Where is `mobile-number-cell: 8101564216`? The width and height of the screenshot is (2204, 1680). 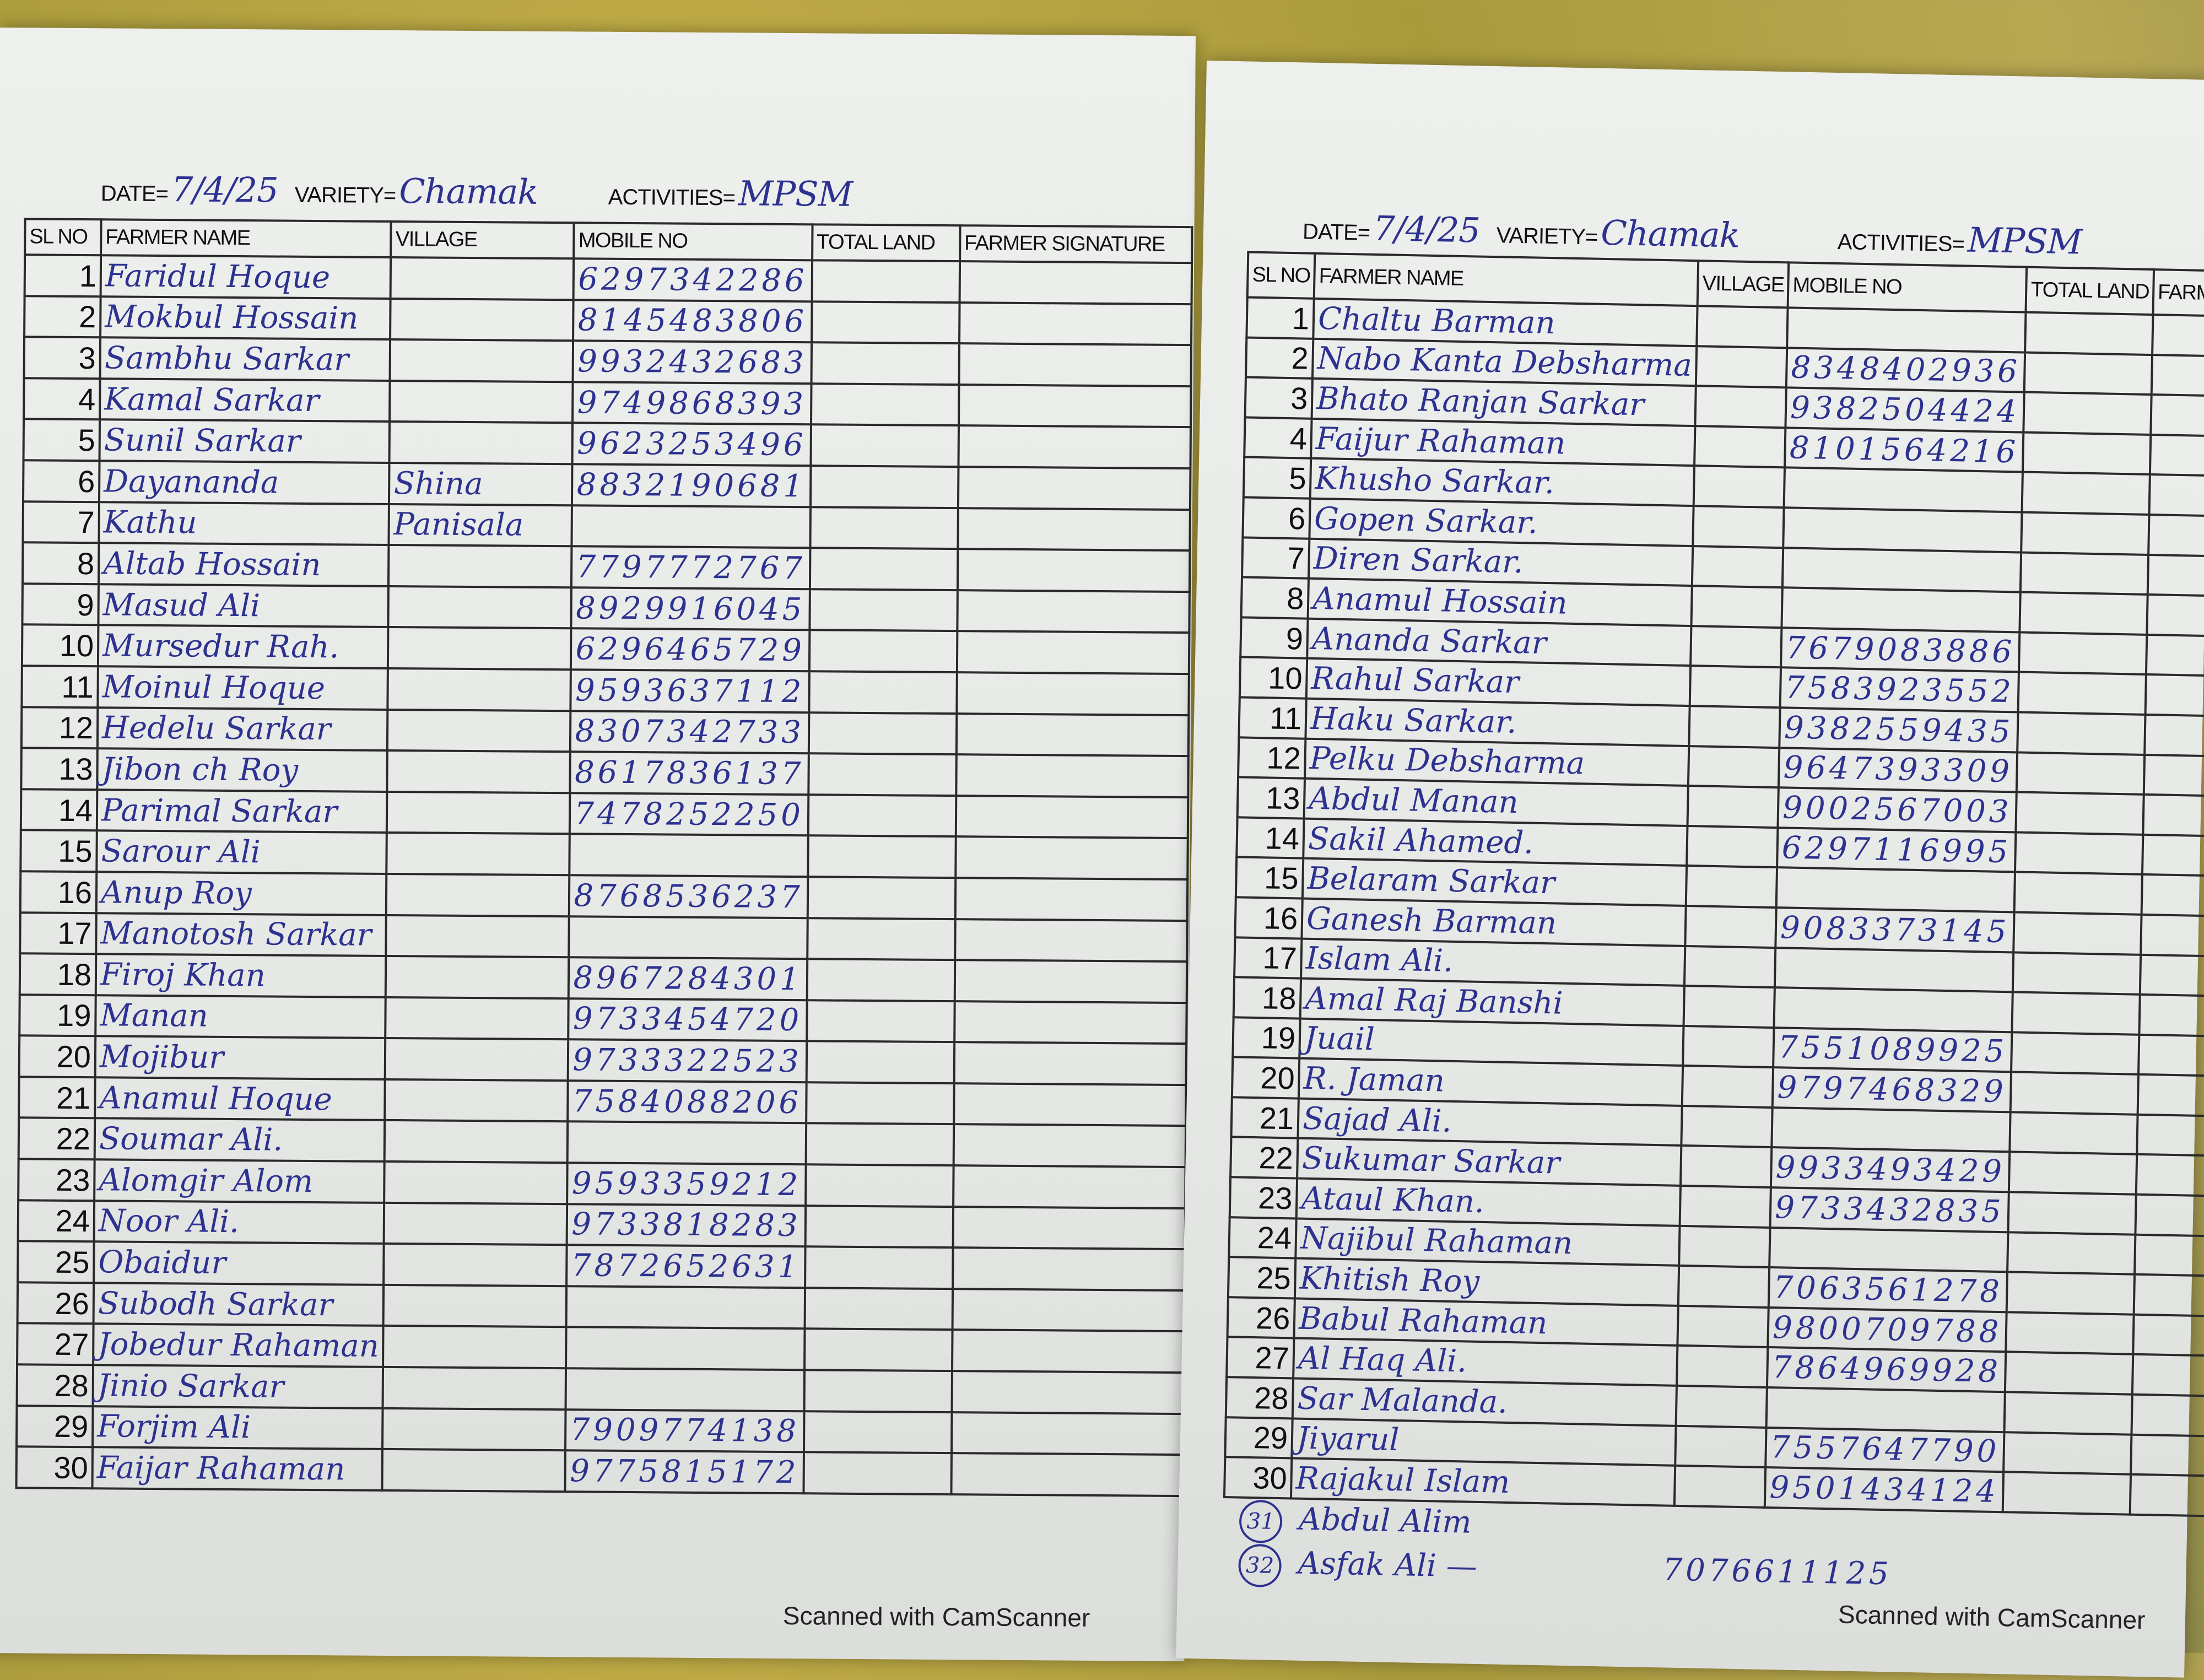
mobile-number-cell: 8101564216 is located at coordinates (1904, 450).